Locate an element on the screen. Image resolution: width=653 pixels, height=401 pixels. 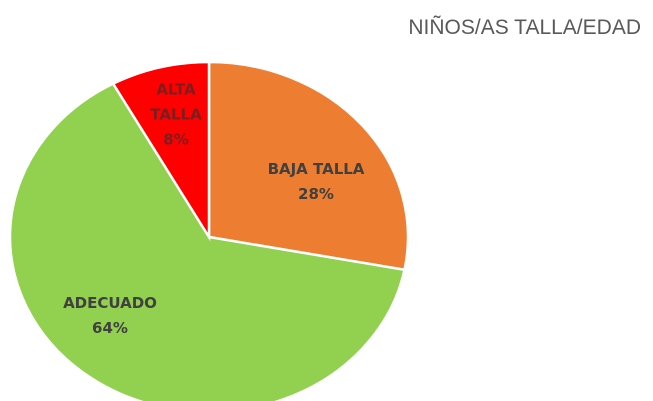
pie-slice is located at coordinates (161, 151).